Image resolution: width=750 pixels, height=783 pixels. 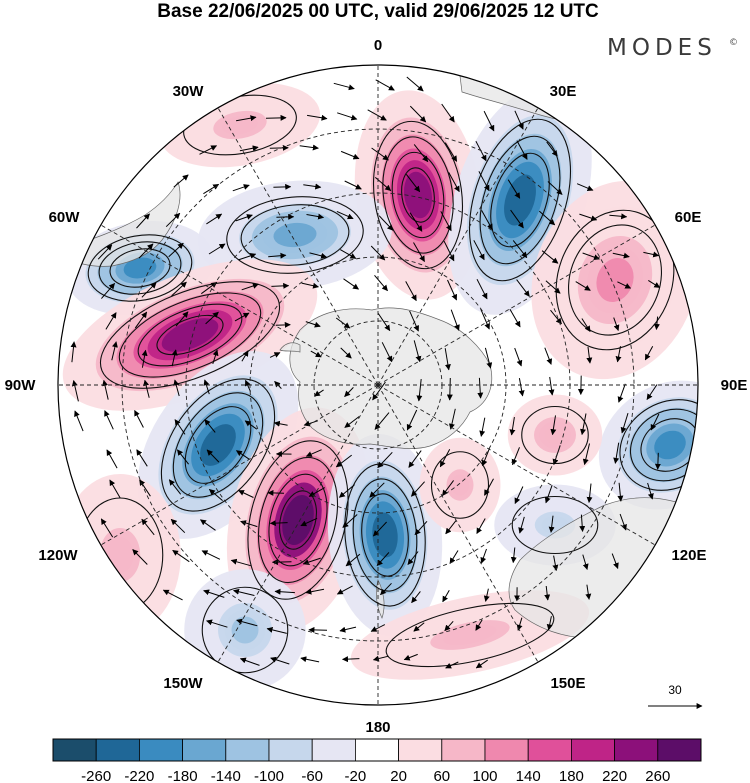 I want to click on lon-label-0: 0, so click(x=378, y=45).